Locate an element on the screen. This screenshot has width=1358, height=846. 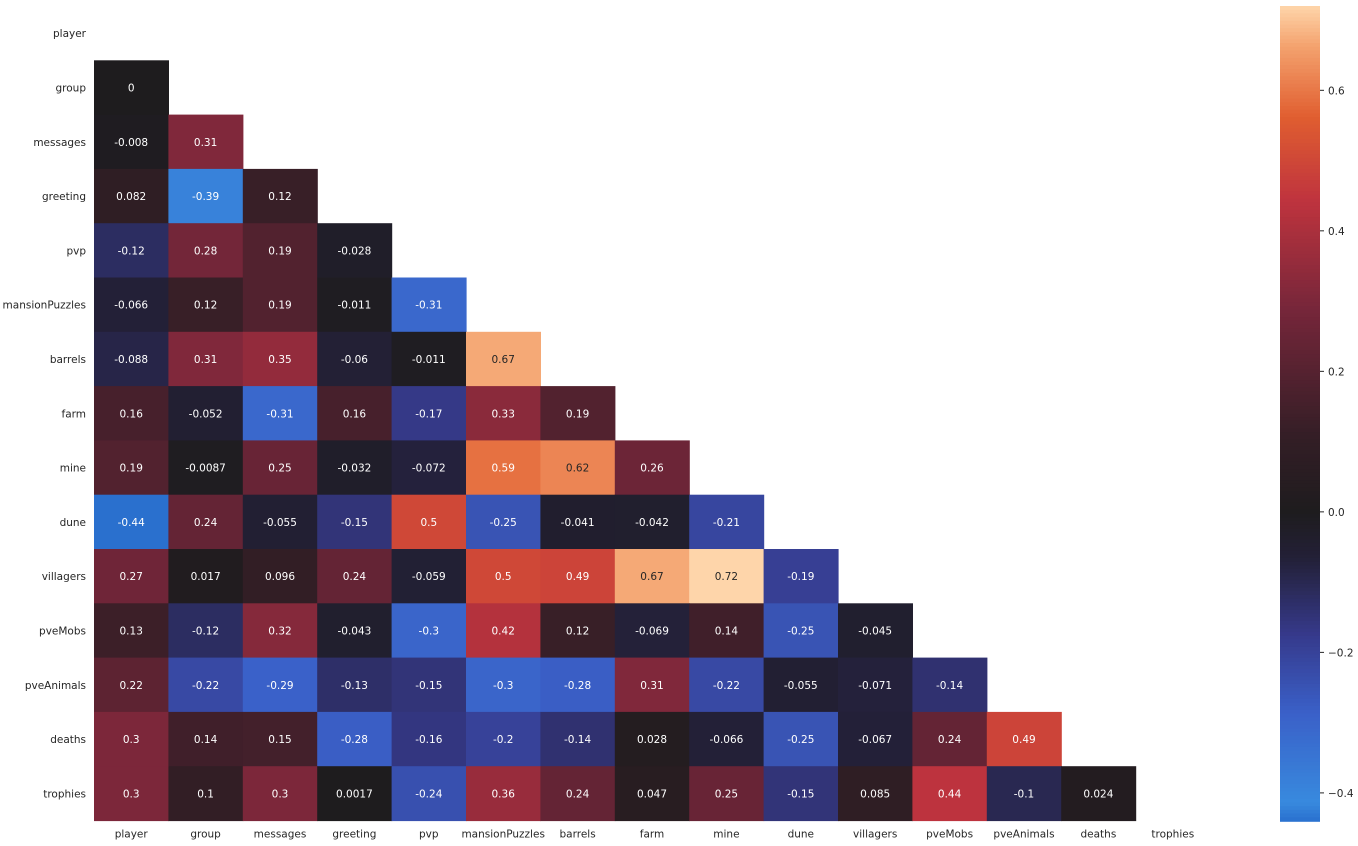
heatmap-cell-farm-messages is located at coordinates (280, 413).